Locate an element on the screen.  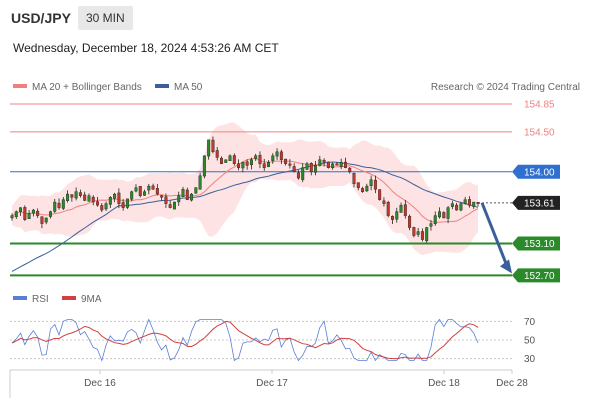
ma20-line is located at coordinates (245, 190).